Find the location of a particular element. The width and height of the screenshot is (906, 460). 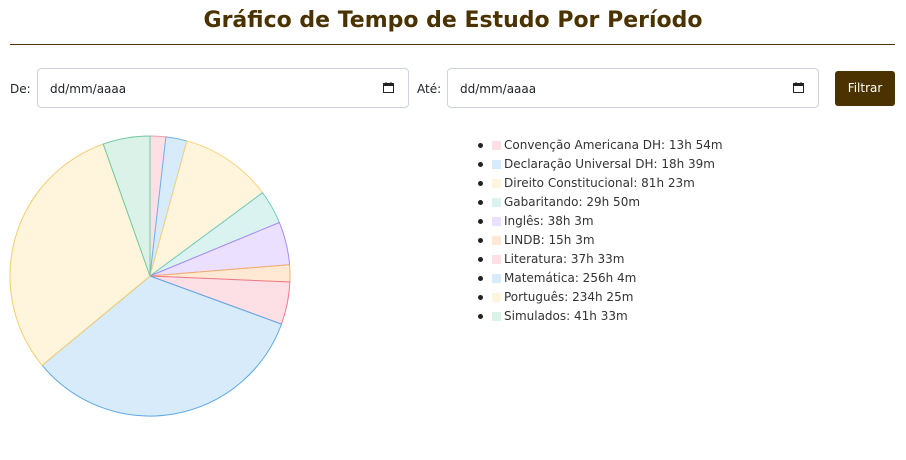

legend-item: Direito Constitucional: 81h 23m is located at coordinates (600, 183).